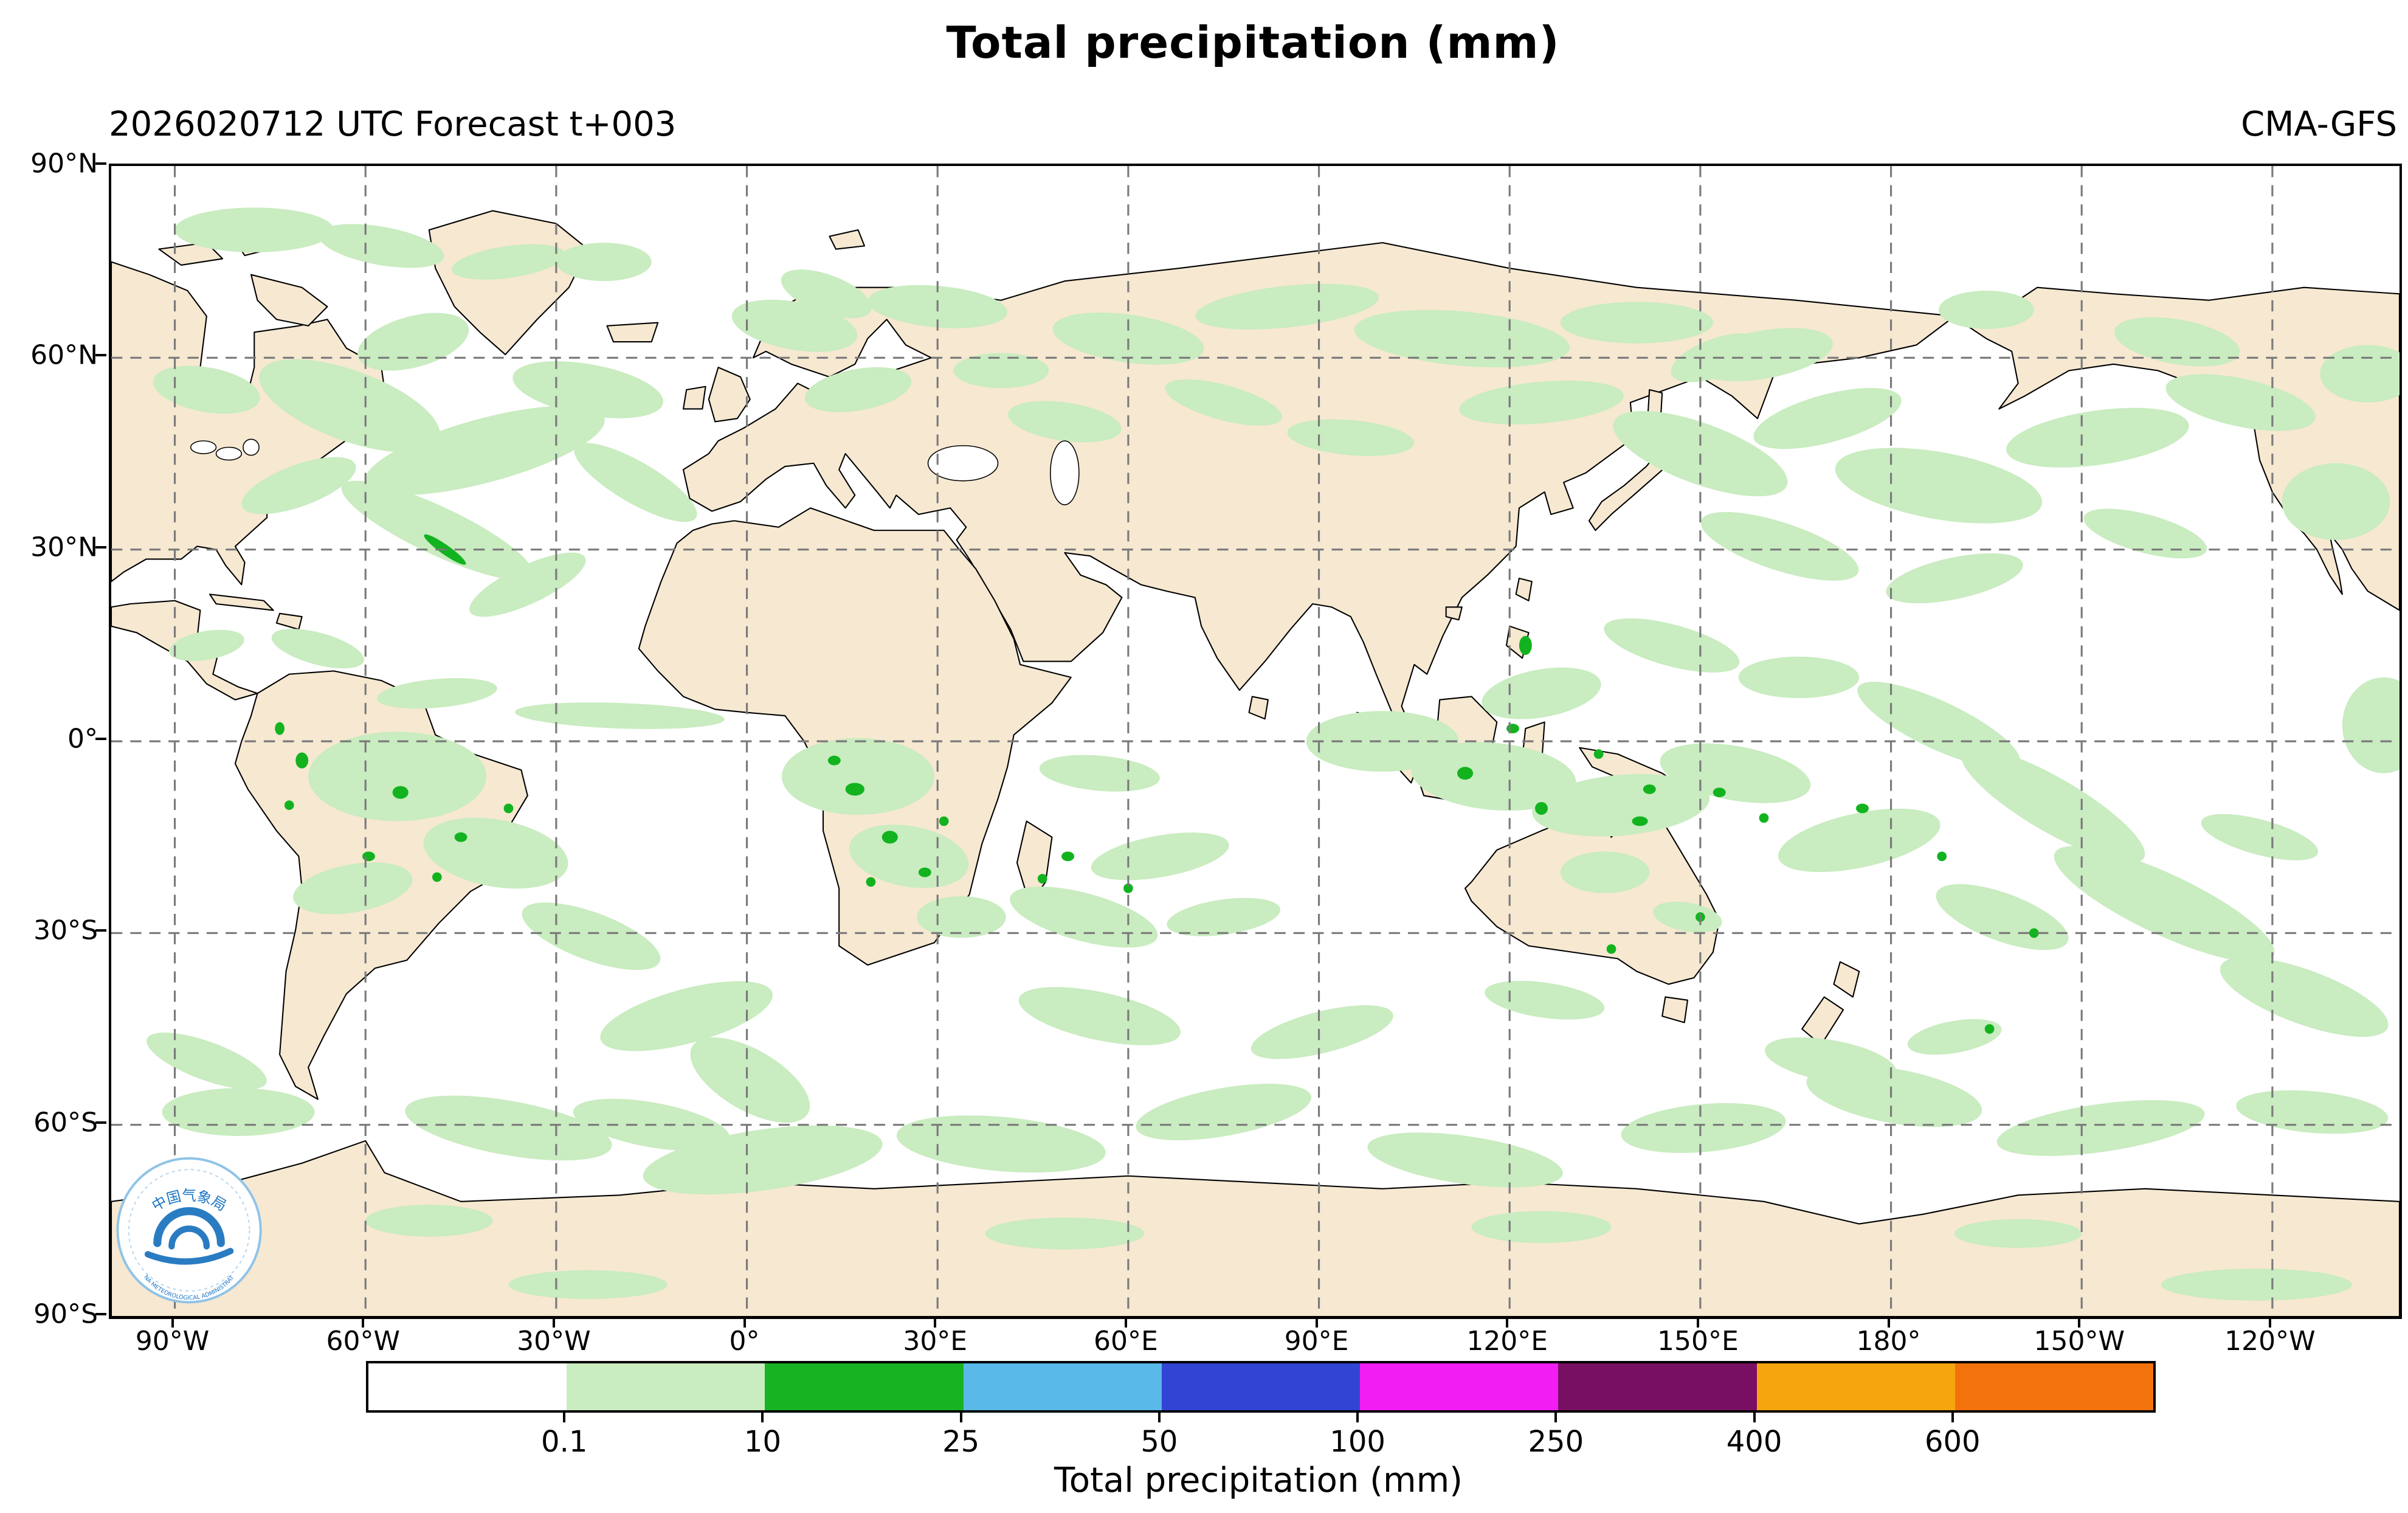 The width and height of the screenshot is (2408, 1513). What do you see at coordinates (65, 1122) in the screenshot?
I see `ytick-label: 60°S` at bounding box center [65, 1122].